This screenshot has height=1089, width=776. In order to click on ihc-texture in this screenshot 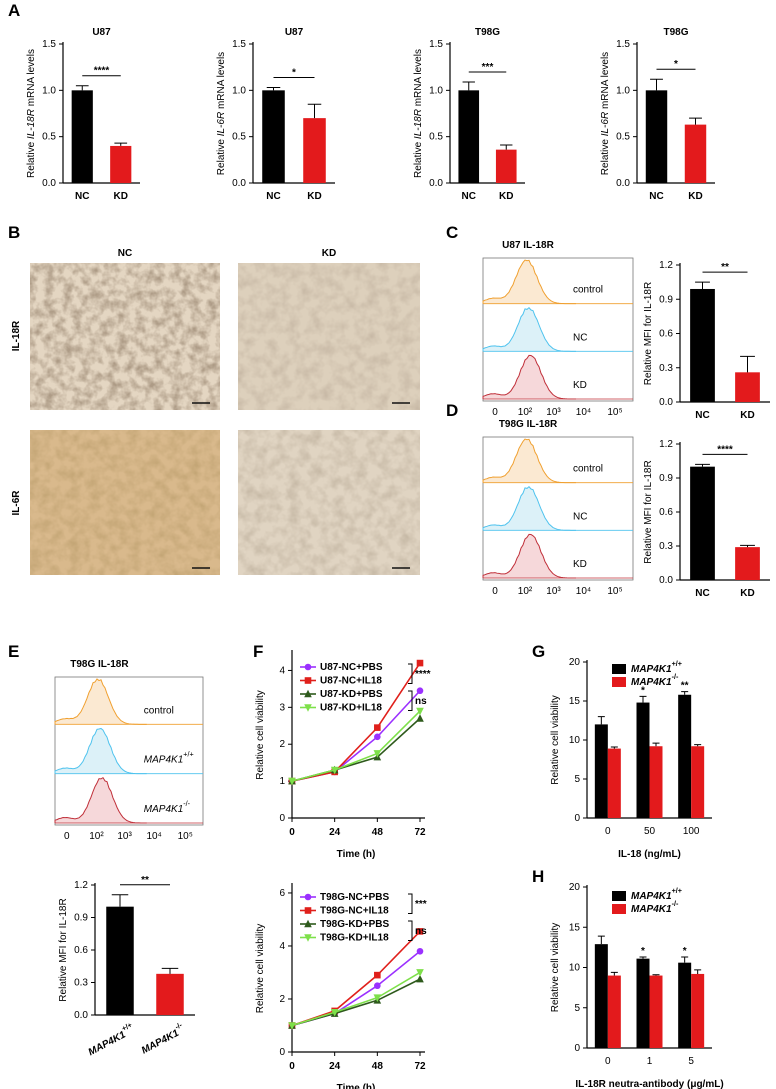, I will do `click(329, 502)`.